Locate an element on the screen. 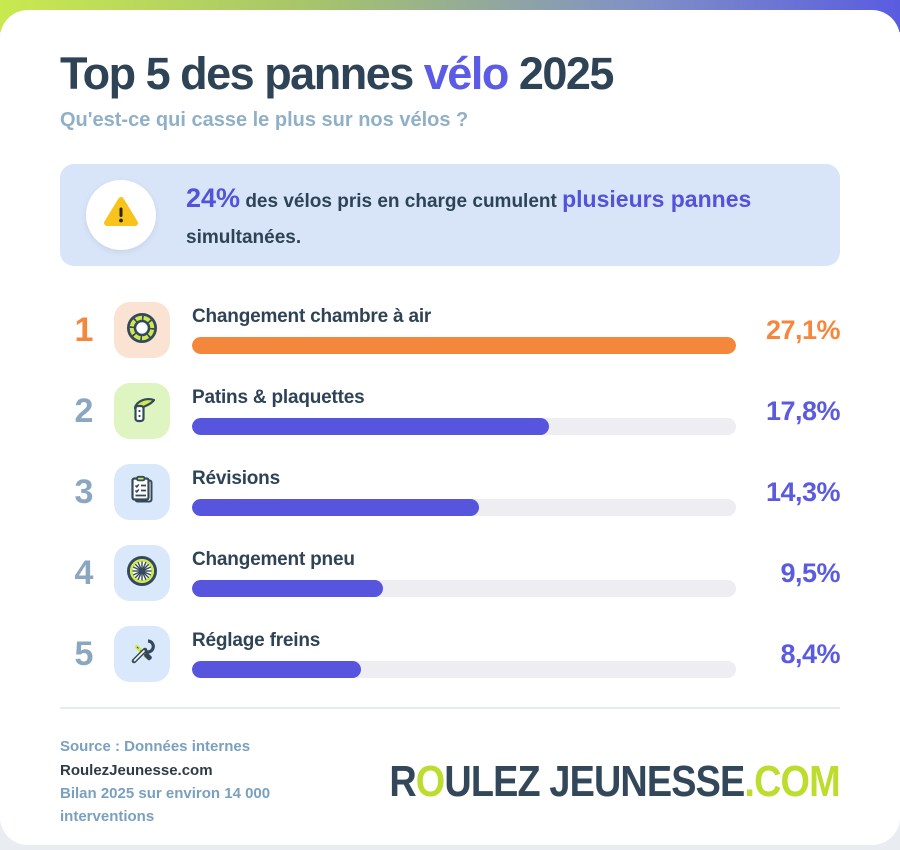  logo-r: R is located at coordinates (403, 781).